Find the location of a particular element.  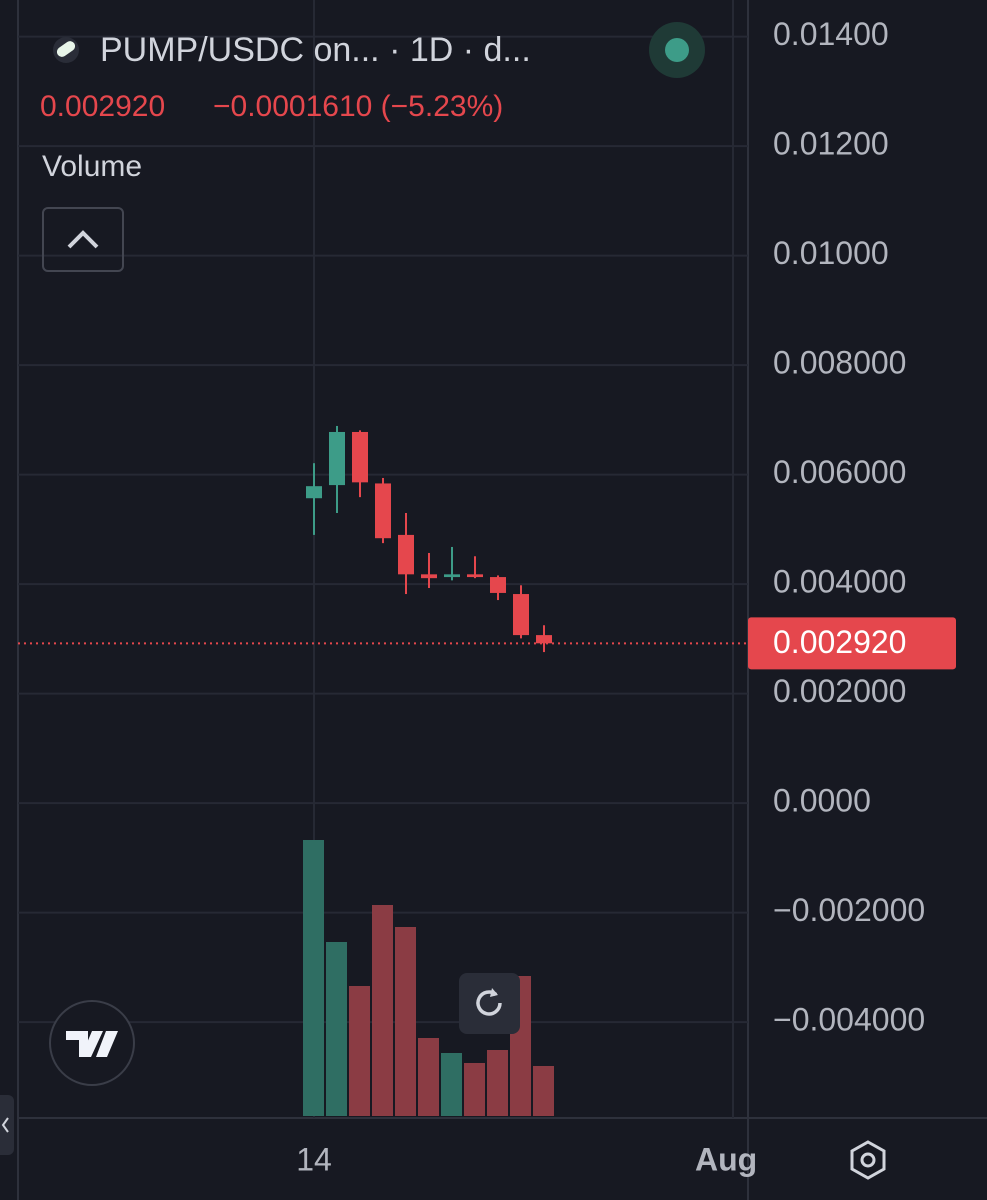

y-tick-label: 0.01400 is located at coordinates (831, 34).